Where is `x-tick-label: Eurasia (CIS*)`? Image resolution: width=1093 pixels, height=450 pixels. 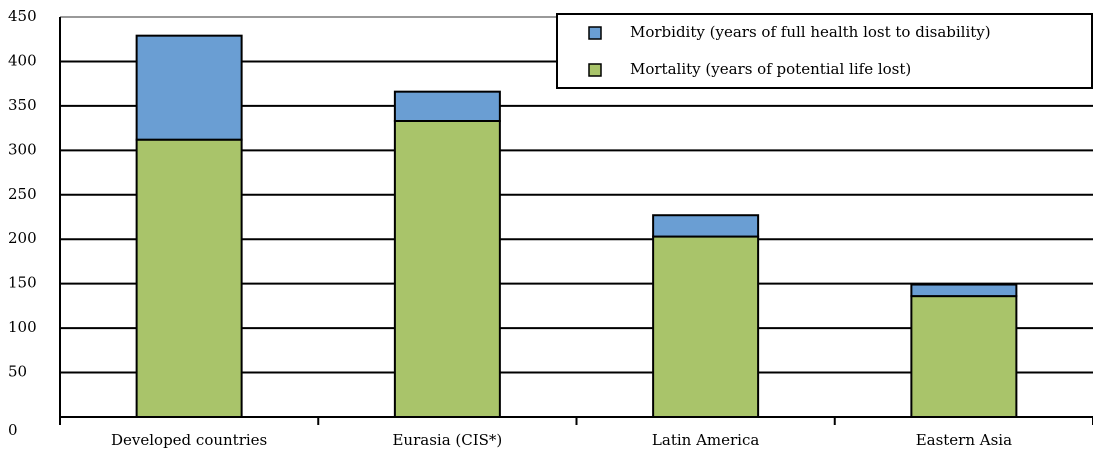
x-tick-label: Eurasia (CIS*) is located at coordinates (447, 440).